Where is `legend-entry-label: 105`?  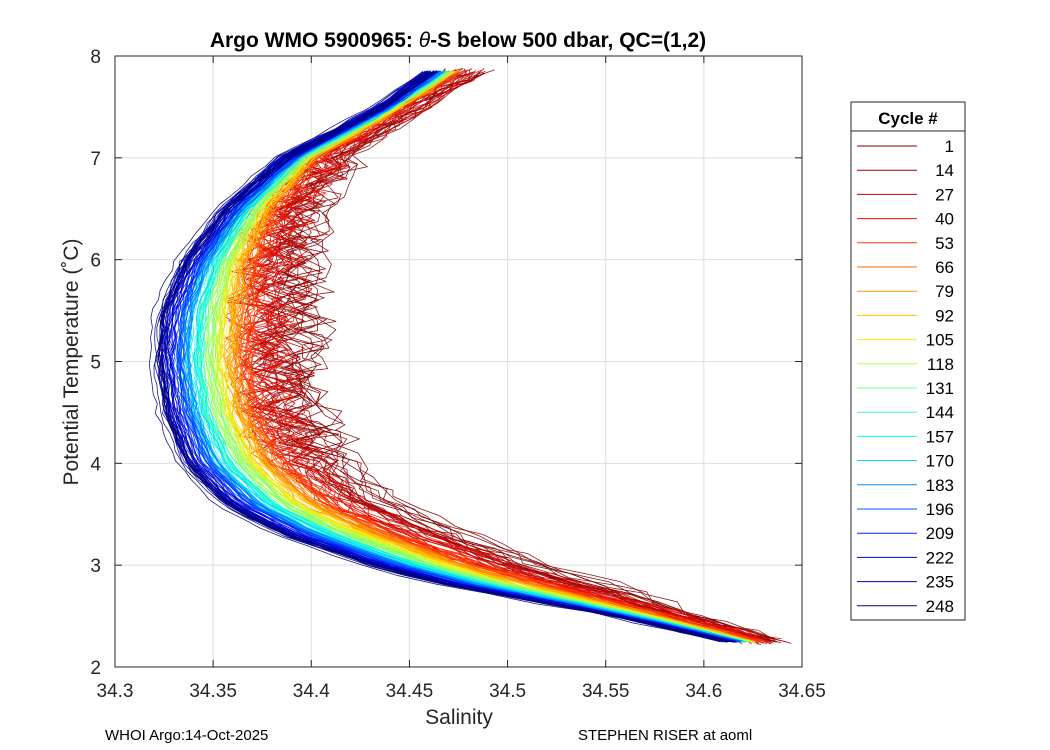
legend-entry-label: 105 is located at coordinates (940, 340).